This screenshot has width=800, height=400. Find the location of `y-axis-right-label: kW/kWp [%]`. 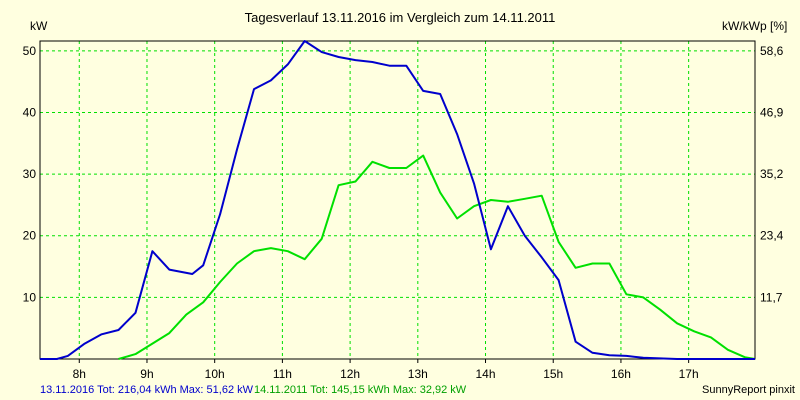

y-axis-right-label: kW/kWp [%] is located at coordinates (754, 26).